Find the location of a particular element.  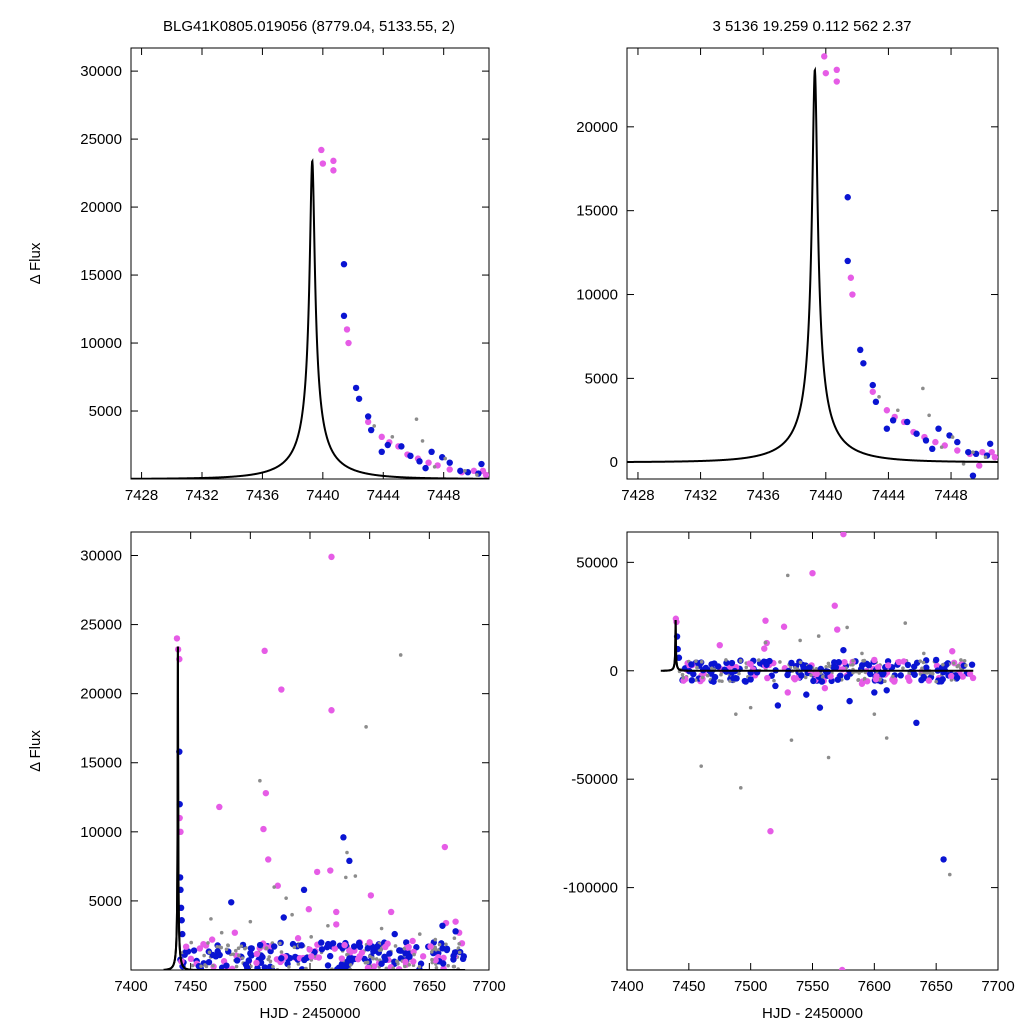

x-tick-label: 7448 is located at coordinates (443, 495).